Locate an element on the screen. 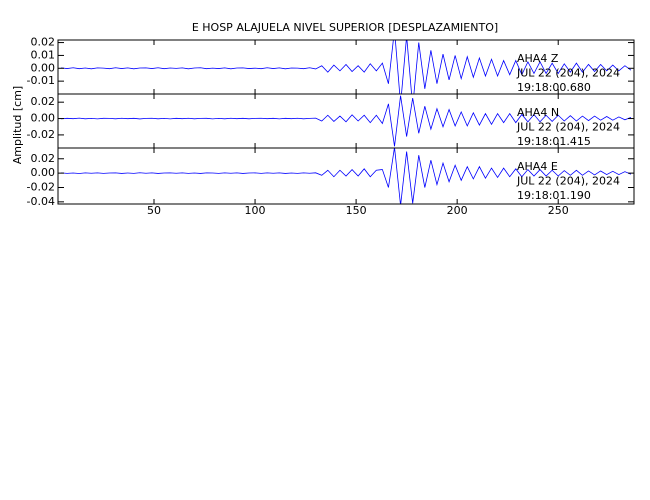  annotation: 19:18:00.680 is located at coordinates (554, 87).